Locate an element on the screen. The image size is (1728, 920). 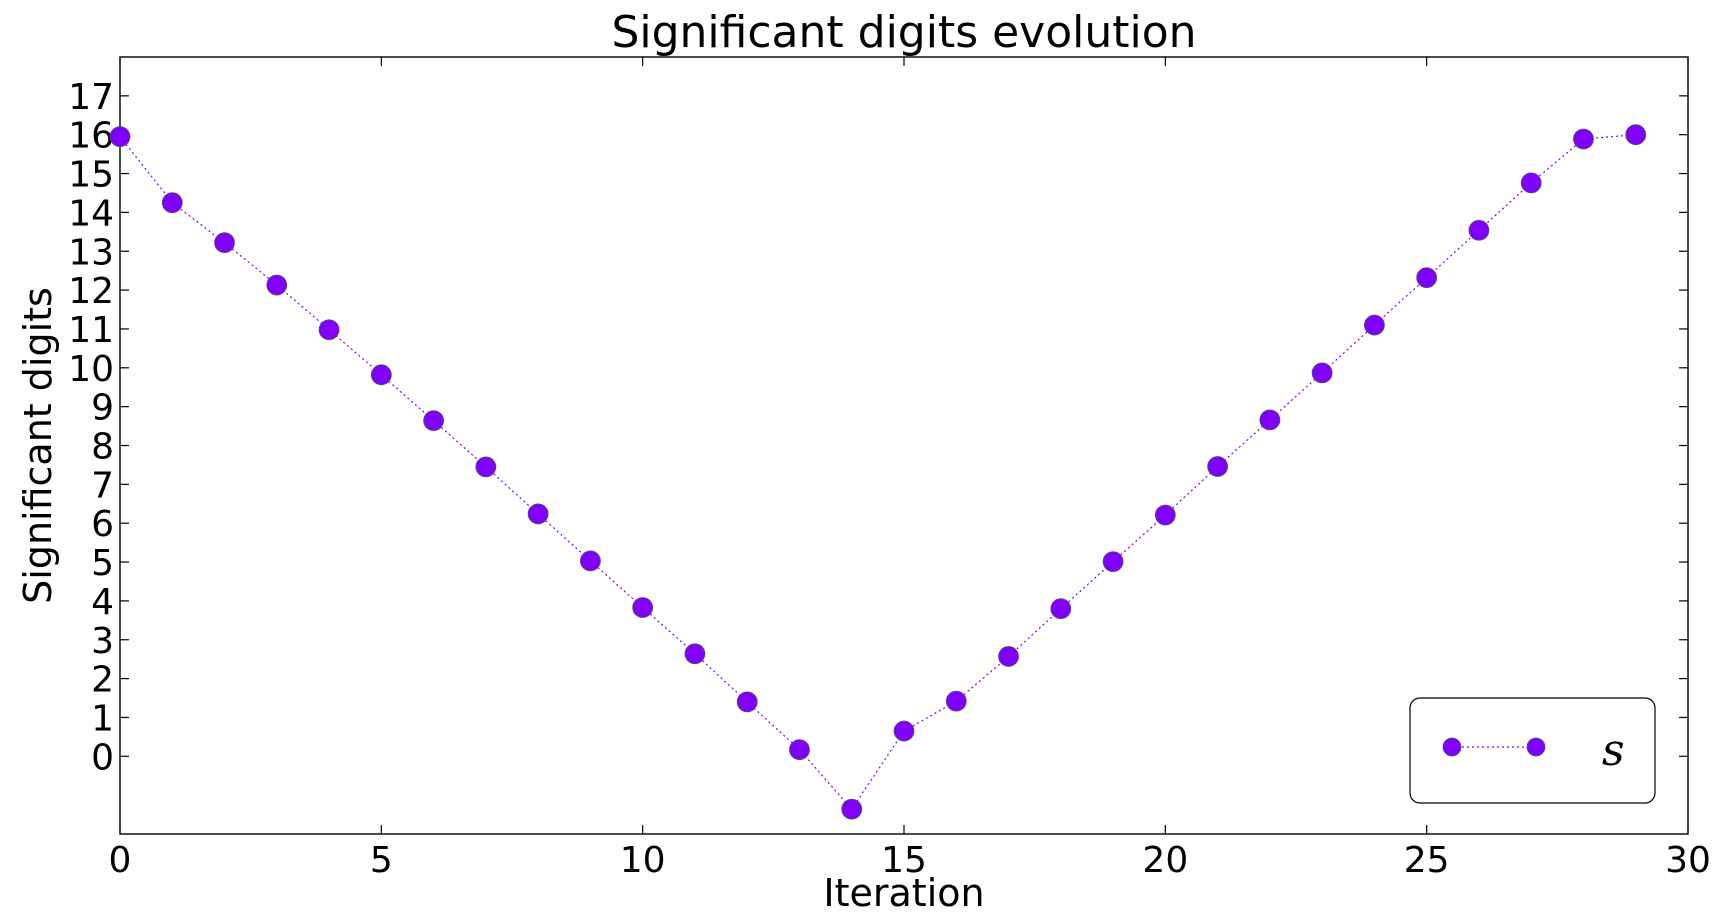
y-tick-label: 7 is located at coordinates (102, 485).